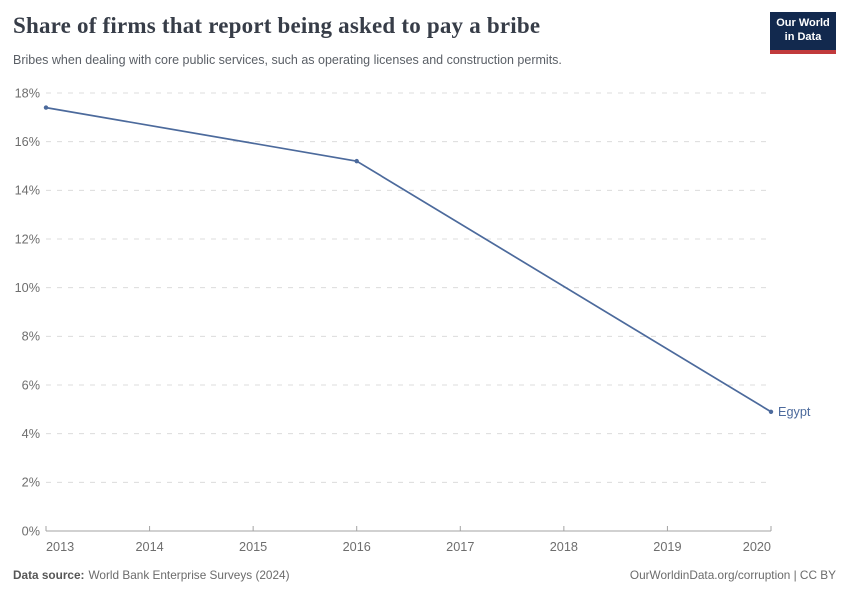 The width and height of the screenshot is (850, 600). Describe the element at coordinates (27, 239) in the screenshot. I see `y-tick-label: 12%` at that location.